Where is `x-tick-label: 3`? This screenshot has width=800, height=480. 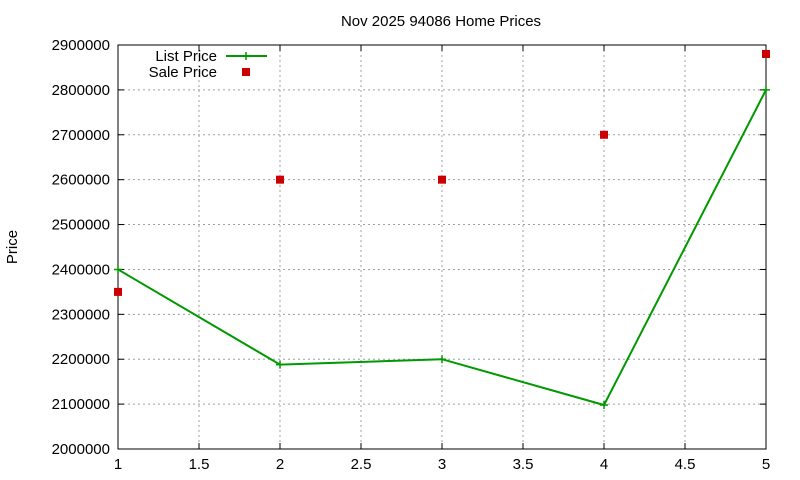
x-tick-label: 3 is located at coordinates (442, 464).